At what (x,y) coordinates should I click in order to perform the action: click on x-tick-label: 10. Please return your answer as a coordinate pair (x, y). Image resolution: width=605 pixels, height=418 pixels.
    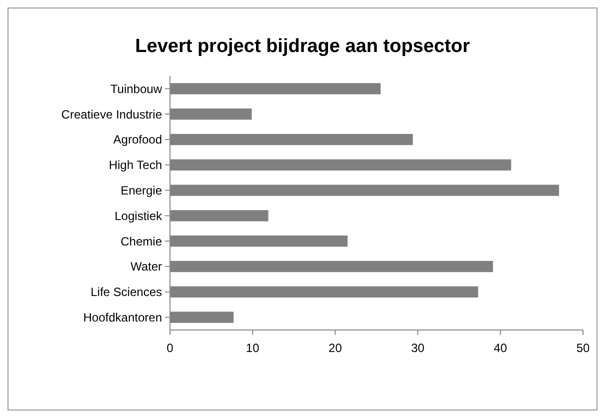
    Looking at the image, I should click on (253, 348).